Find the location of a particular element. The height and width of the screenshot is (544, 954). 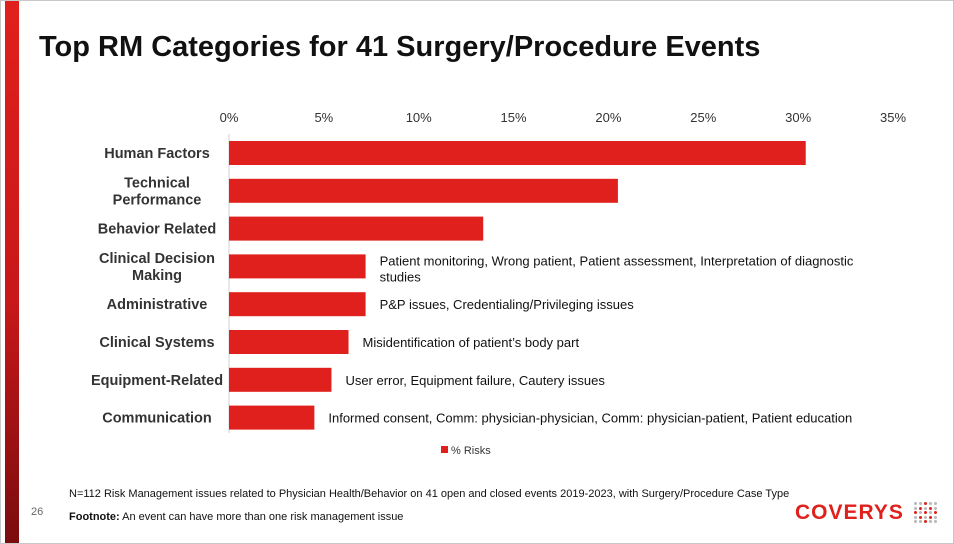

legend-label: % Risks is located at coordinates (471, 451).